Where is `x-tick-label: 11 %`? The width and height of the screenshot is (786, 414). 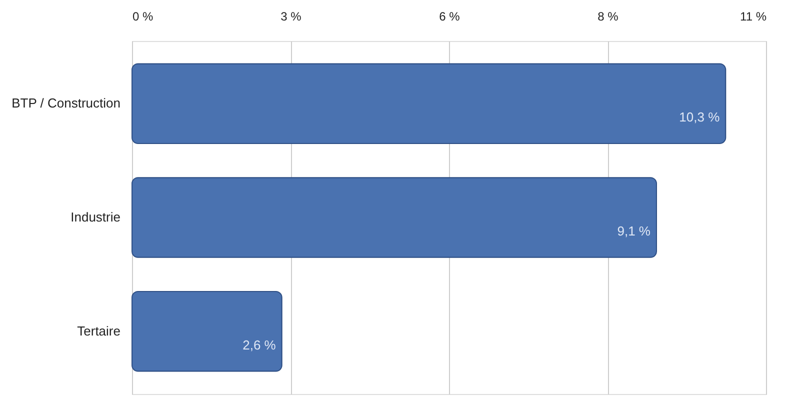
x-tick-label: 11 % is located at coordinates (753, 17).